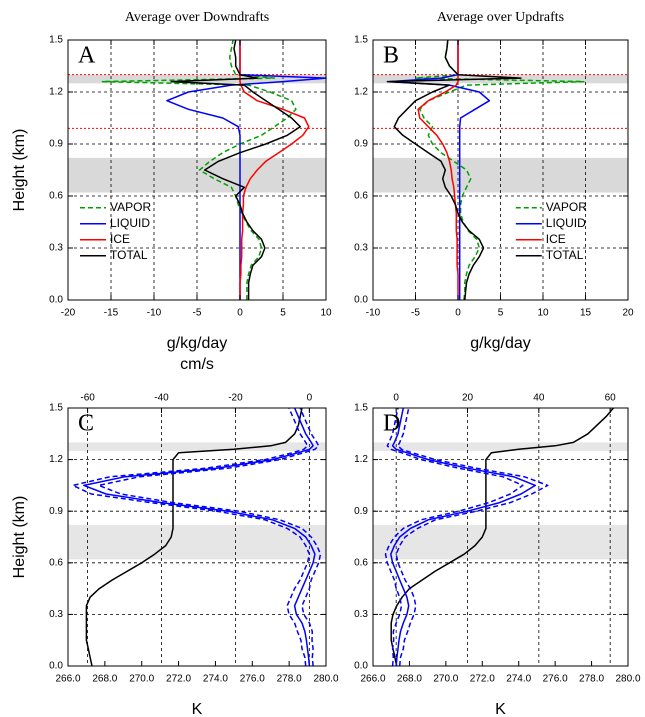 The image size is (645, 717). What do you see at coordinates (197, 364) in the screenshot?
I see `x2-axis-label: cm/s` at bounding box center [197, 364].